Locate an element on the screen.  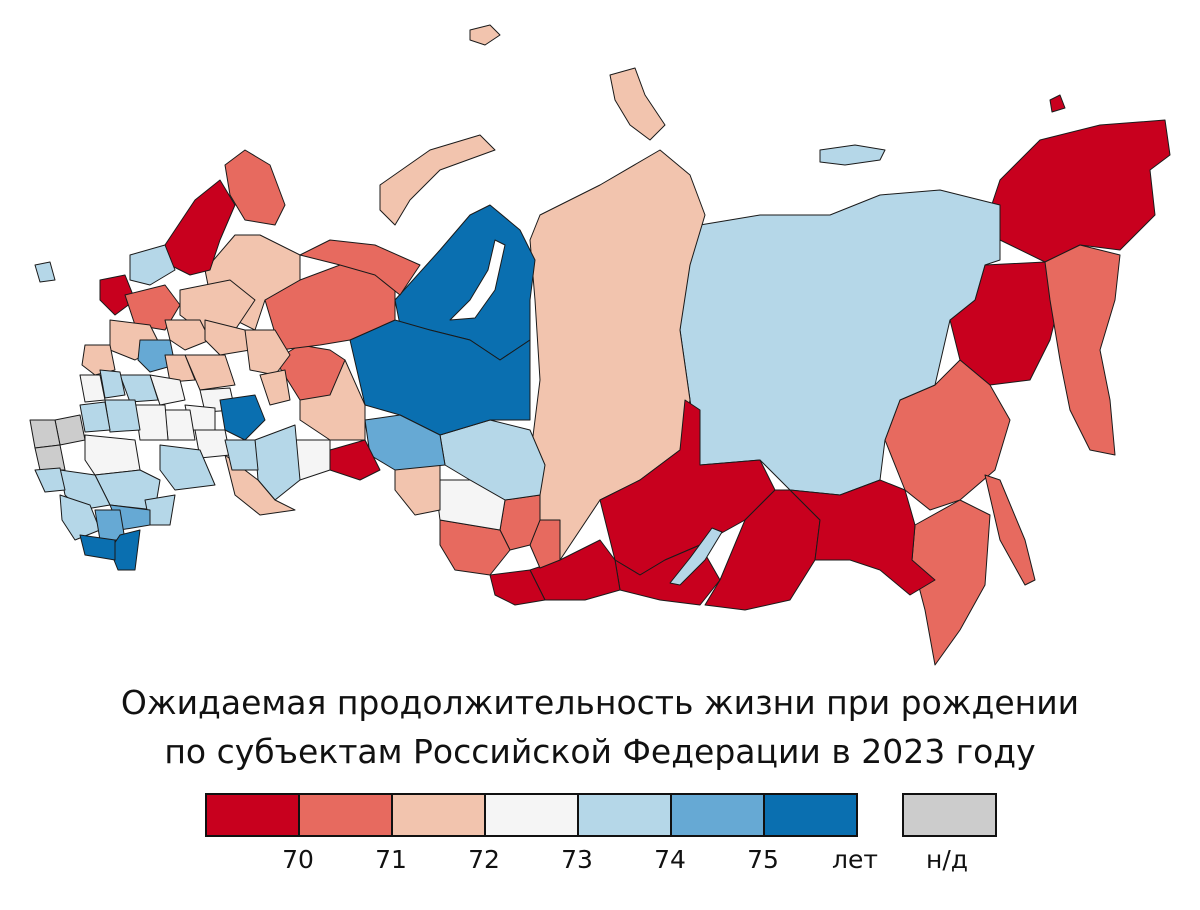
region-bashkortostan is located at coordinates (277, 462).